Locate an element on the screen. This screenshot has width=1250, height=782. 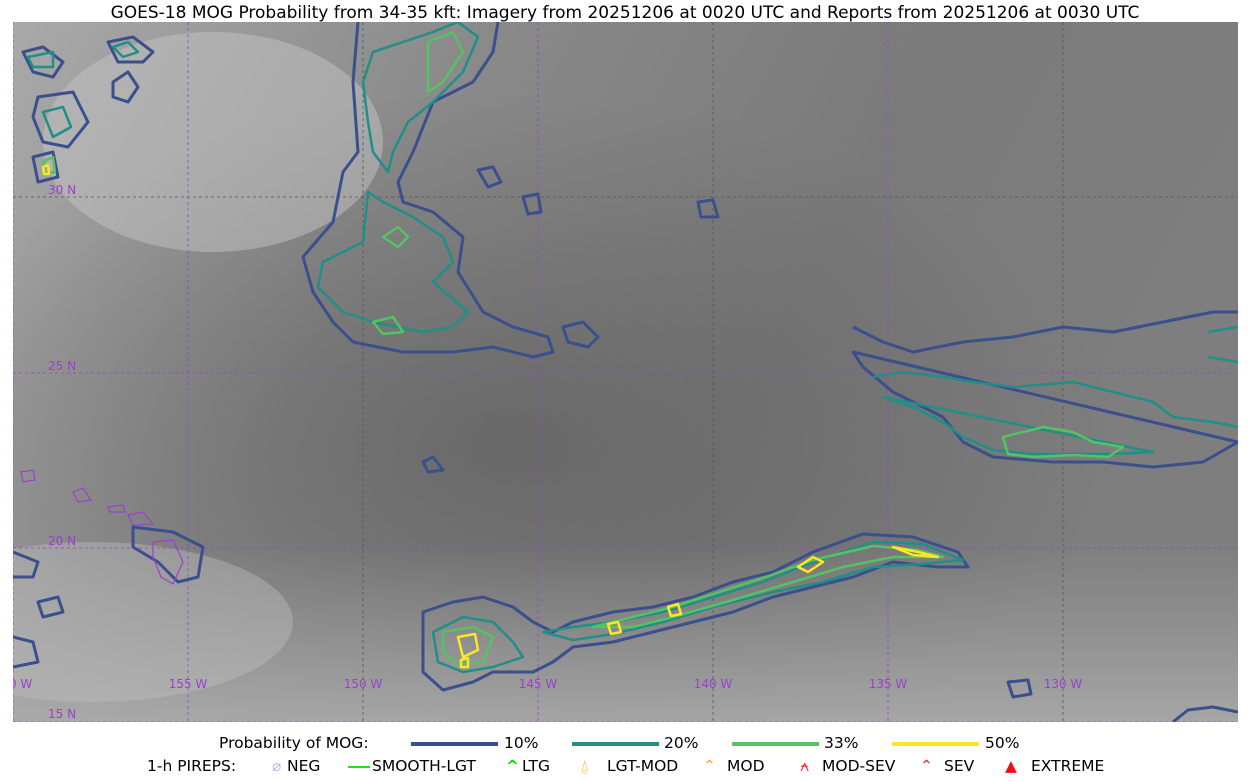
longitude-label: 135 W is located at coordinates (888, 684).